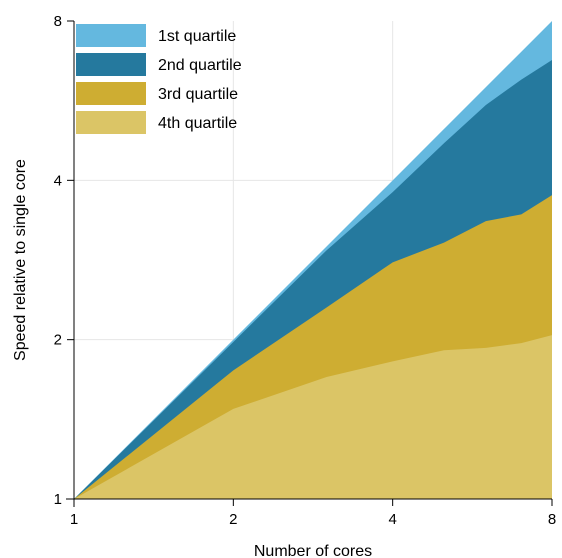 The image size is (562, 558). Describe the element at coordinates (58, 340) in the screenshot. I see `y-tick-label: 2` at that location.